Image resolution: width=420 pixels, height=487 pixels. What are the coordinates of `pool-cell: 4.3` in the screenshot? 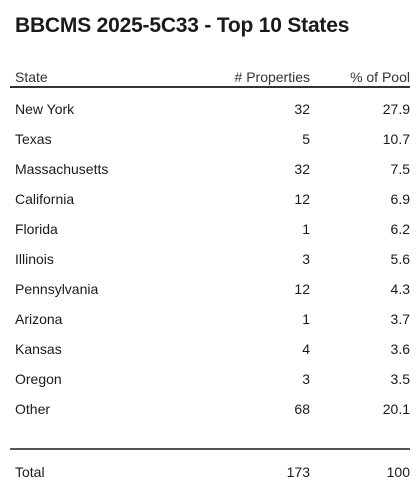 It's located at (400, 289).